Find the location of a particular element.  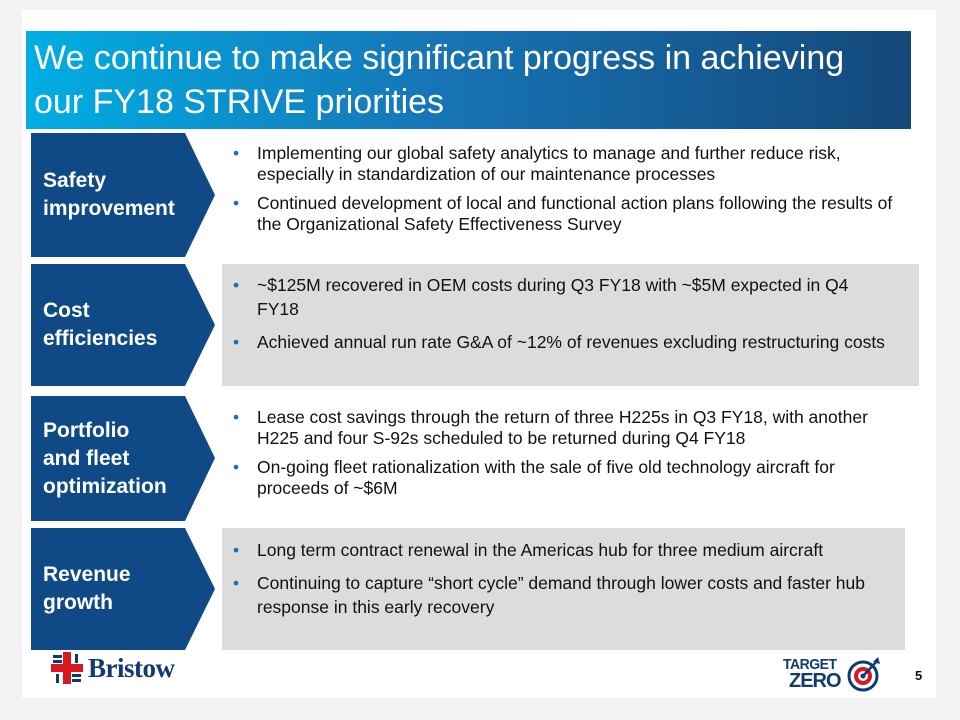

target-icon is located at coordinates (863, 674).